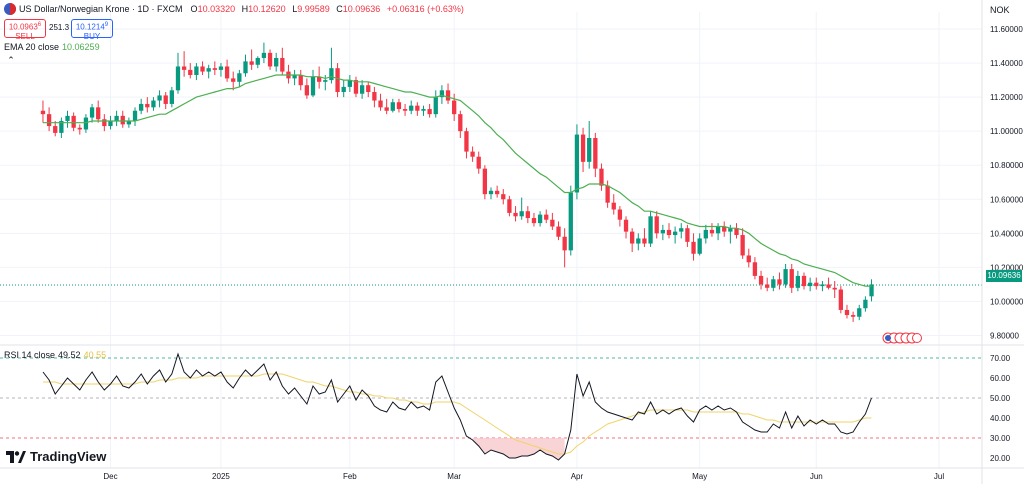  Describe the element at coordinates (267, 9) in the screenshot. I see `high-value: 10.12620` at that location.